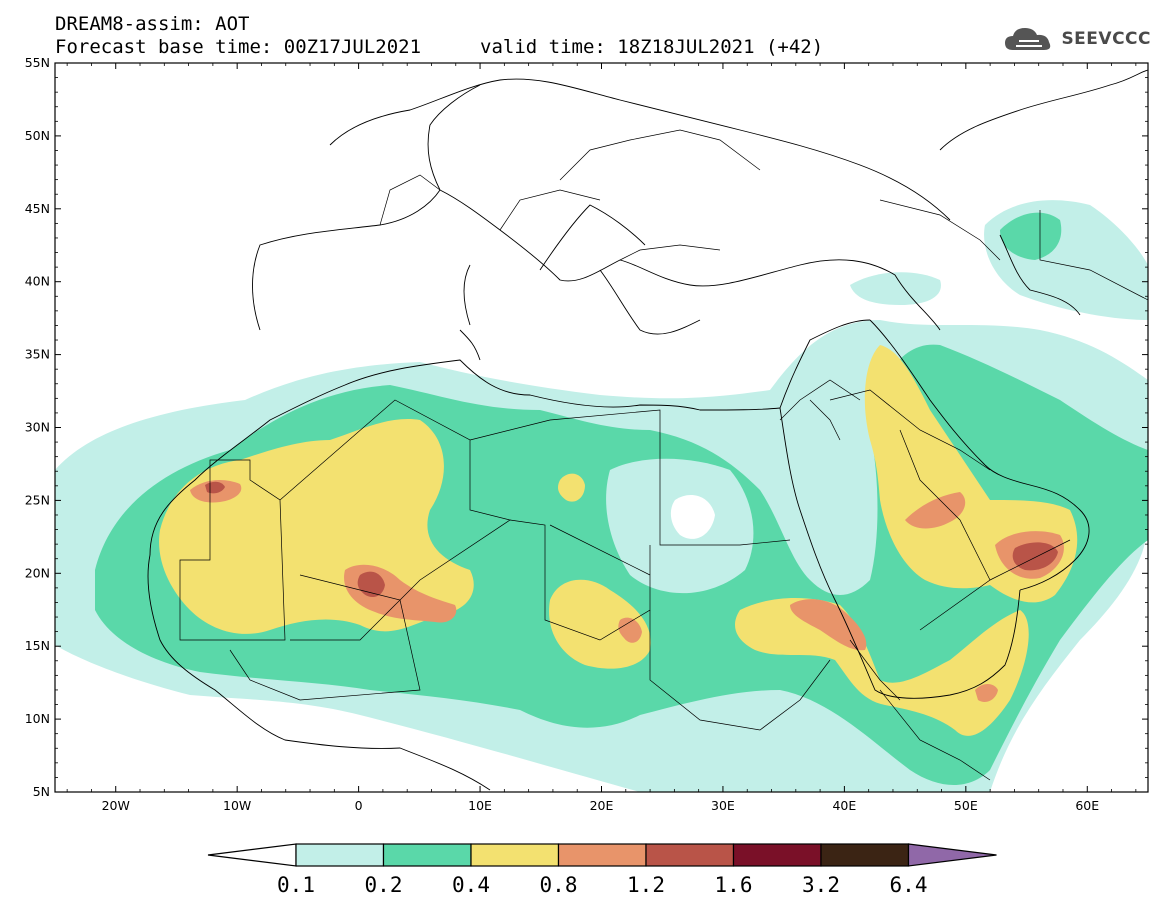 Image resolution: width=1165 pixels, height=905 pixels. I want to click on colorbar-label: 0.8, so click(559, 885).